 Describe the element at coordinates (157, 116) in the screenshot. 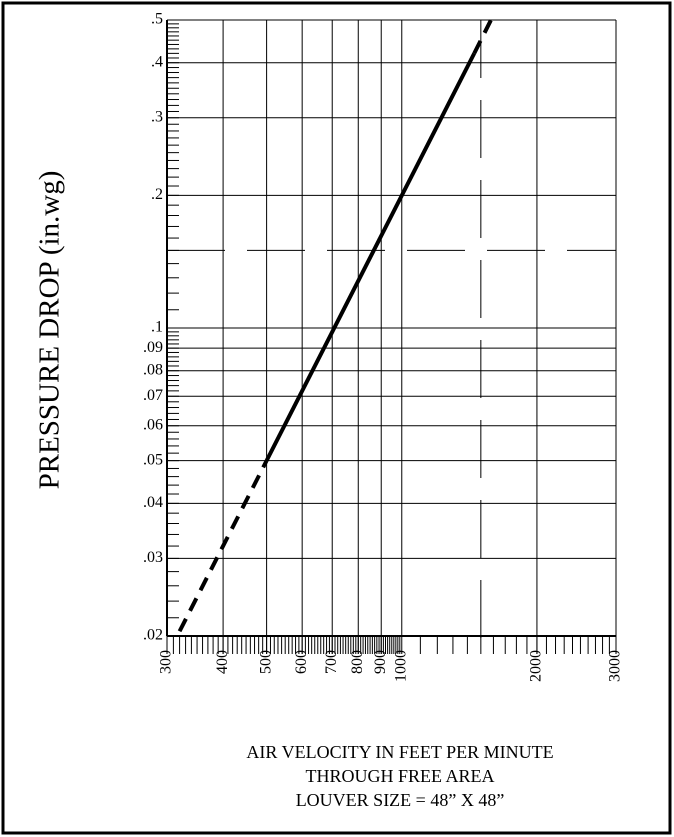

I see `y-tick-label: .3` at that location.